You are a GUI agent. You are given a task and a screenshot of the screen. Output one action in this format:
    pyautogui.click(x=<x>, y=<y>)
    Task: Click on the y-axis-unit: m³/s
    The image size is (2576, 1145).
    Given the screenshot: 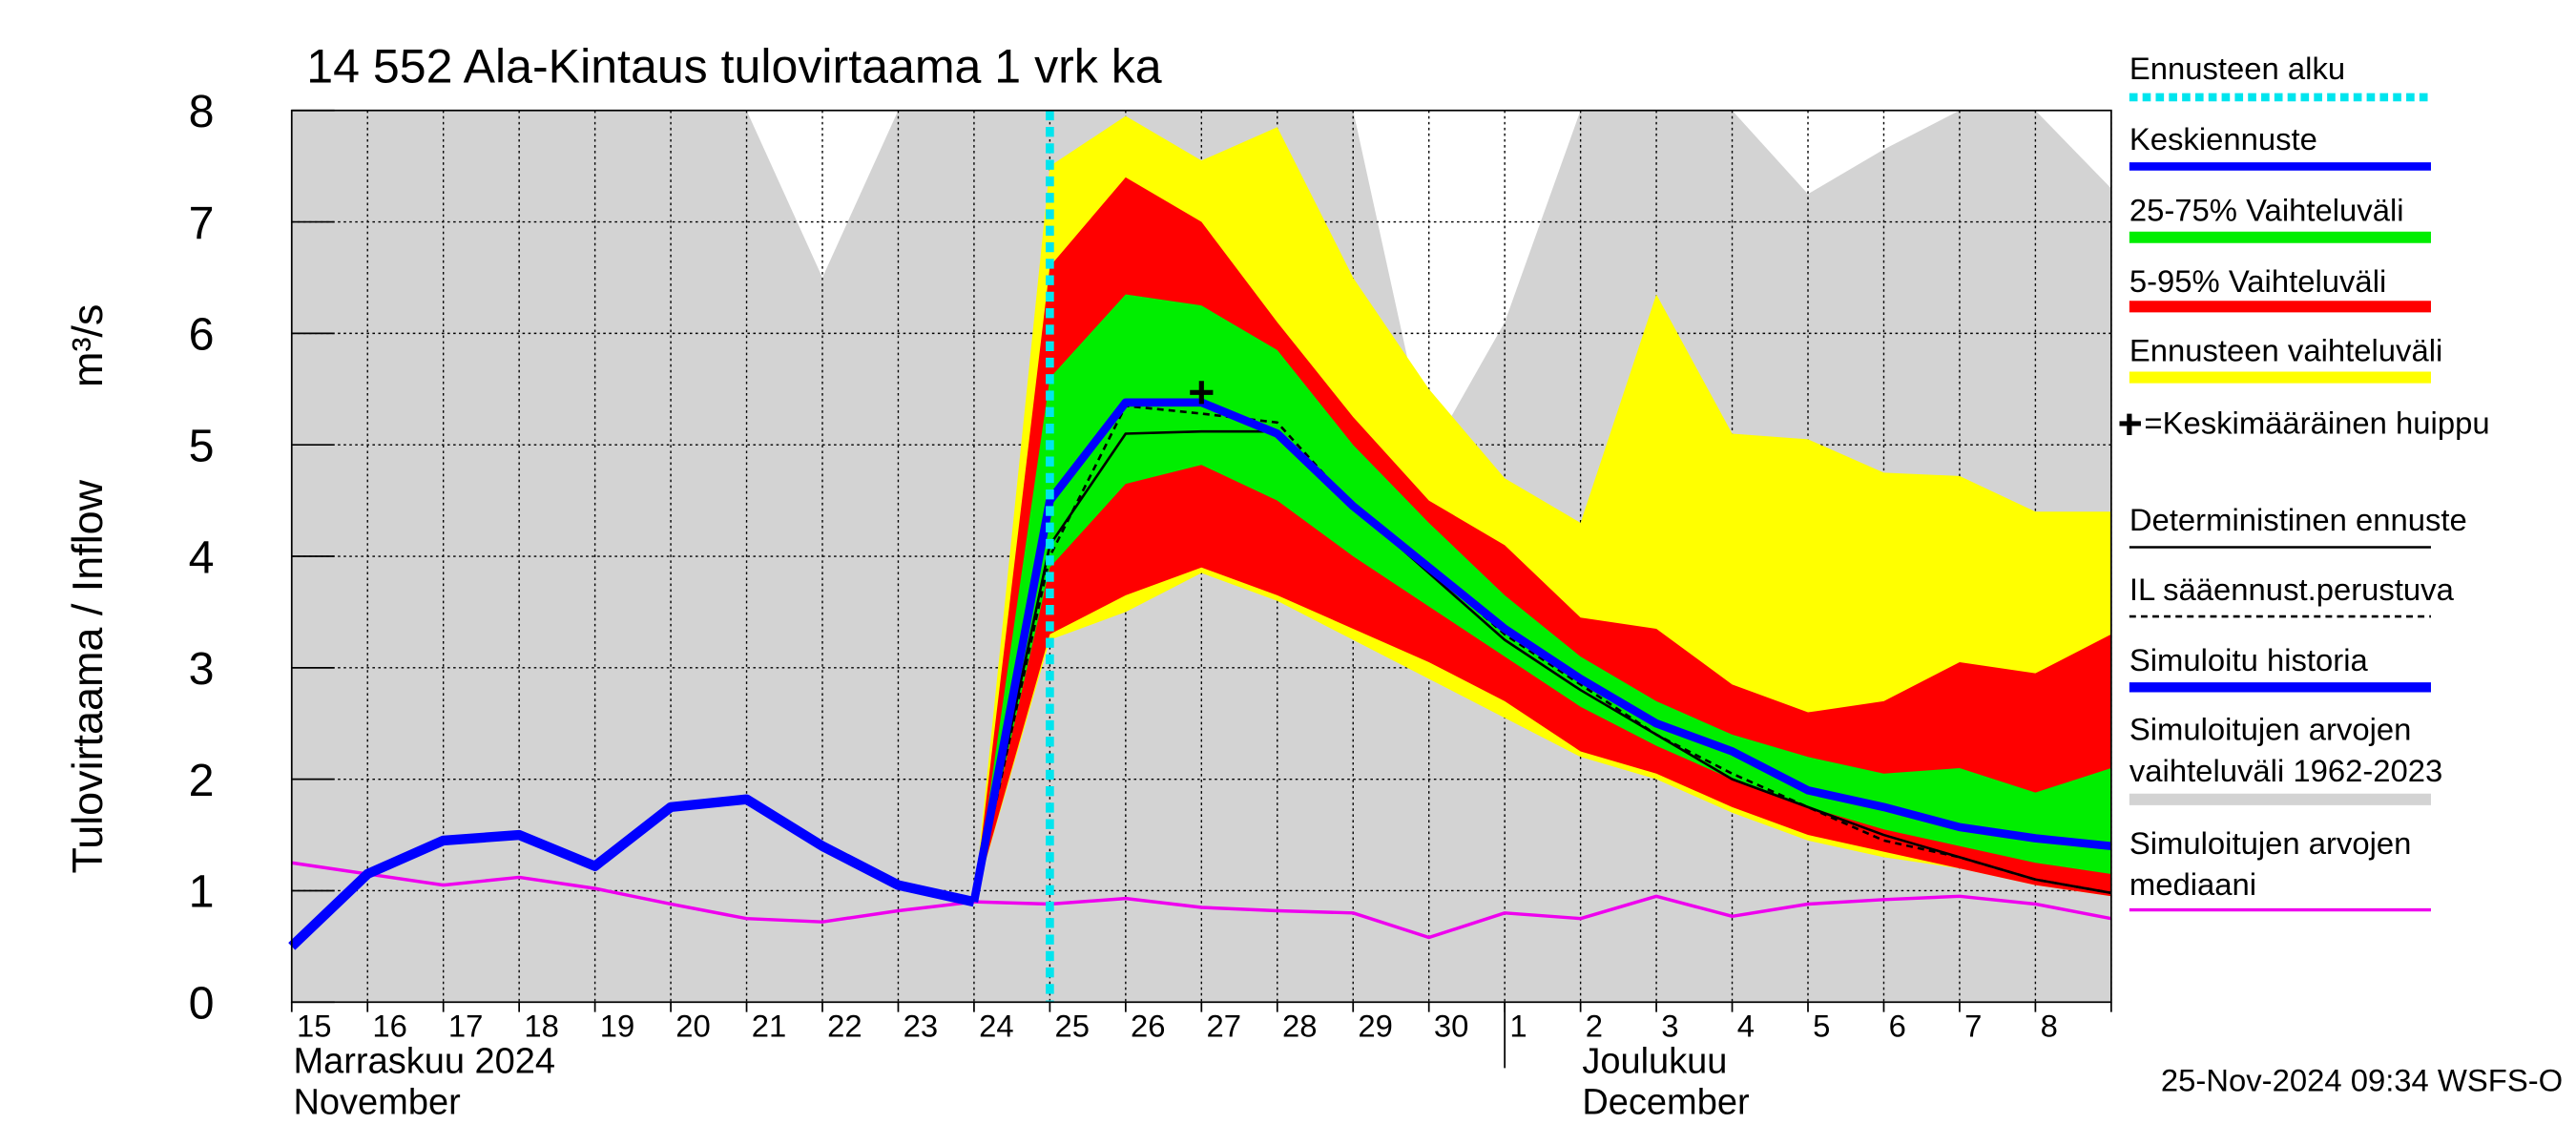 What is the action you would take?
    pyautogui.click(x=87, y=345)
    